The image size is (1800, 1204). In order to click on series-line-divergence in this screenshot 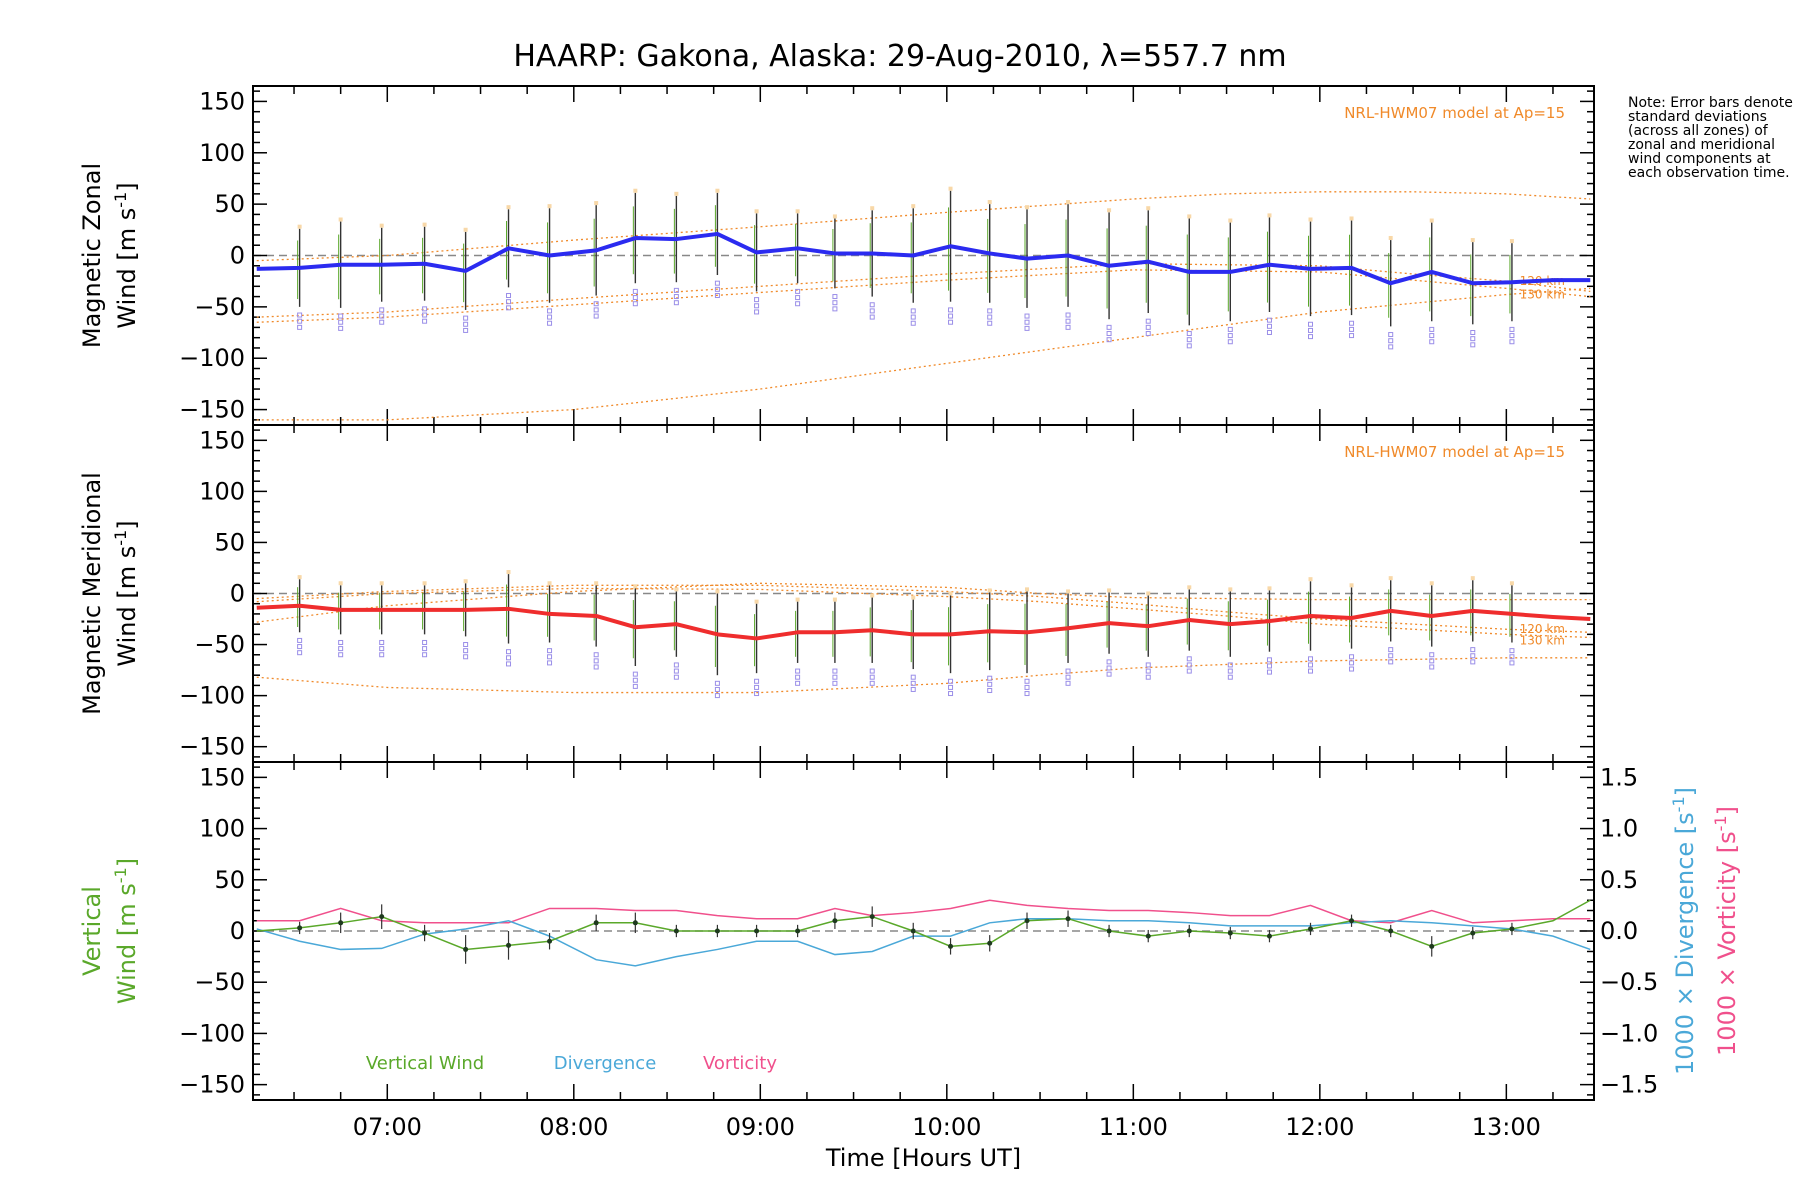, I will do `click(923, 942)`.